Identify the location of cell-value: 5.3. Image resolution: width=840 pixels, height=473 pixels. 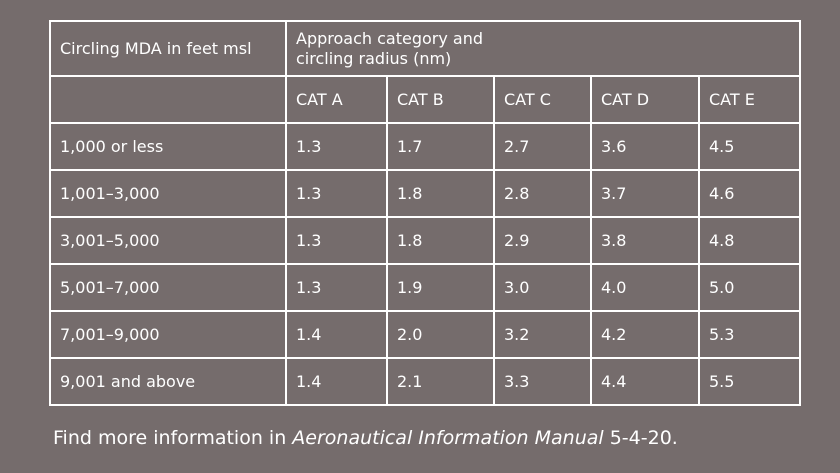
(749, 334).